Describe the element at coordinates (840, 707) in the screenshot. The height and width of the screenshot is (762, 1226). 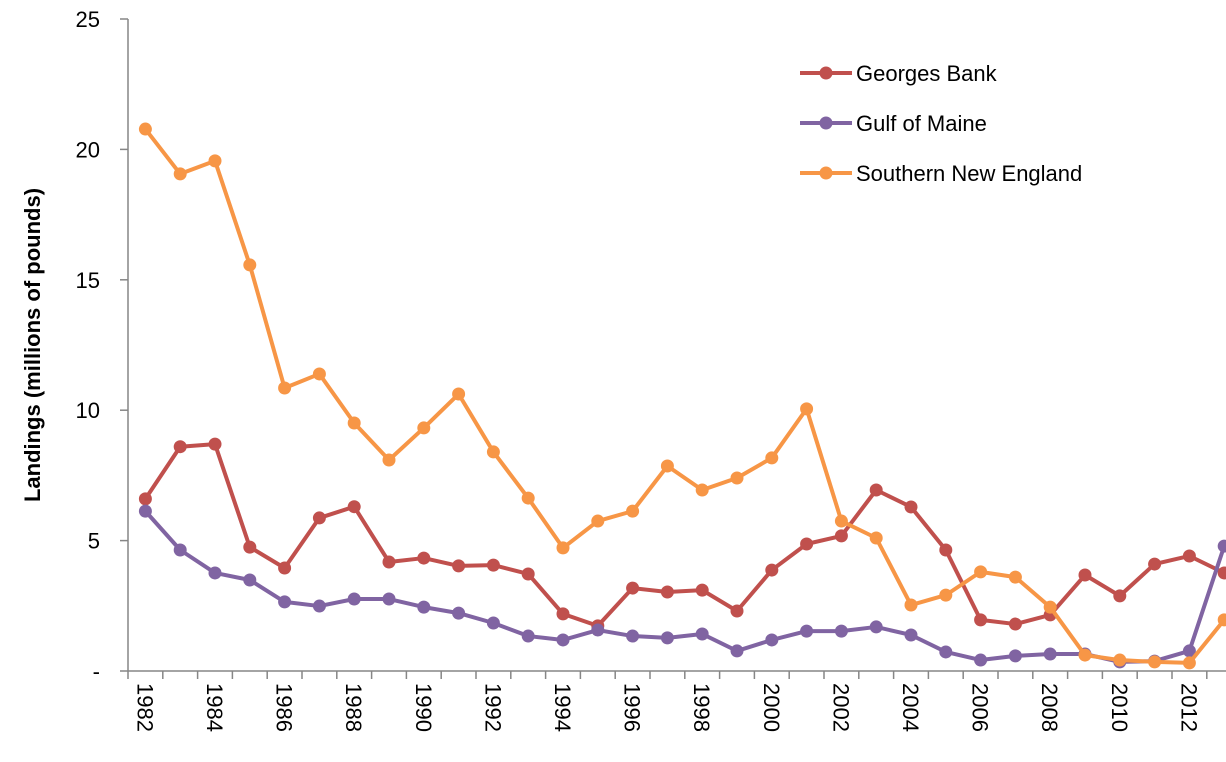
I see `x-tick-label: 2002` at that location.